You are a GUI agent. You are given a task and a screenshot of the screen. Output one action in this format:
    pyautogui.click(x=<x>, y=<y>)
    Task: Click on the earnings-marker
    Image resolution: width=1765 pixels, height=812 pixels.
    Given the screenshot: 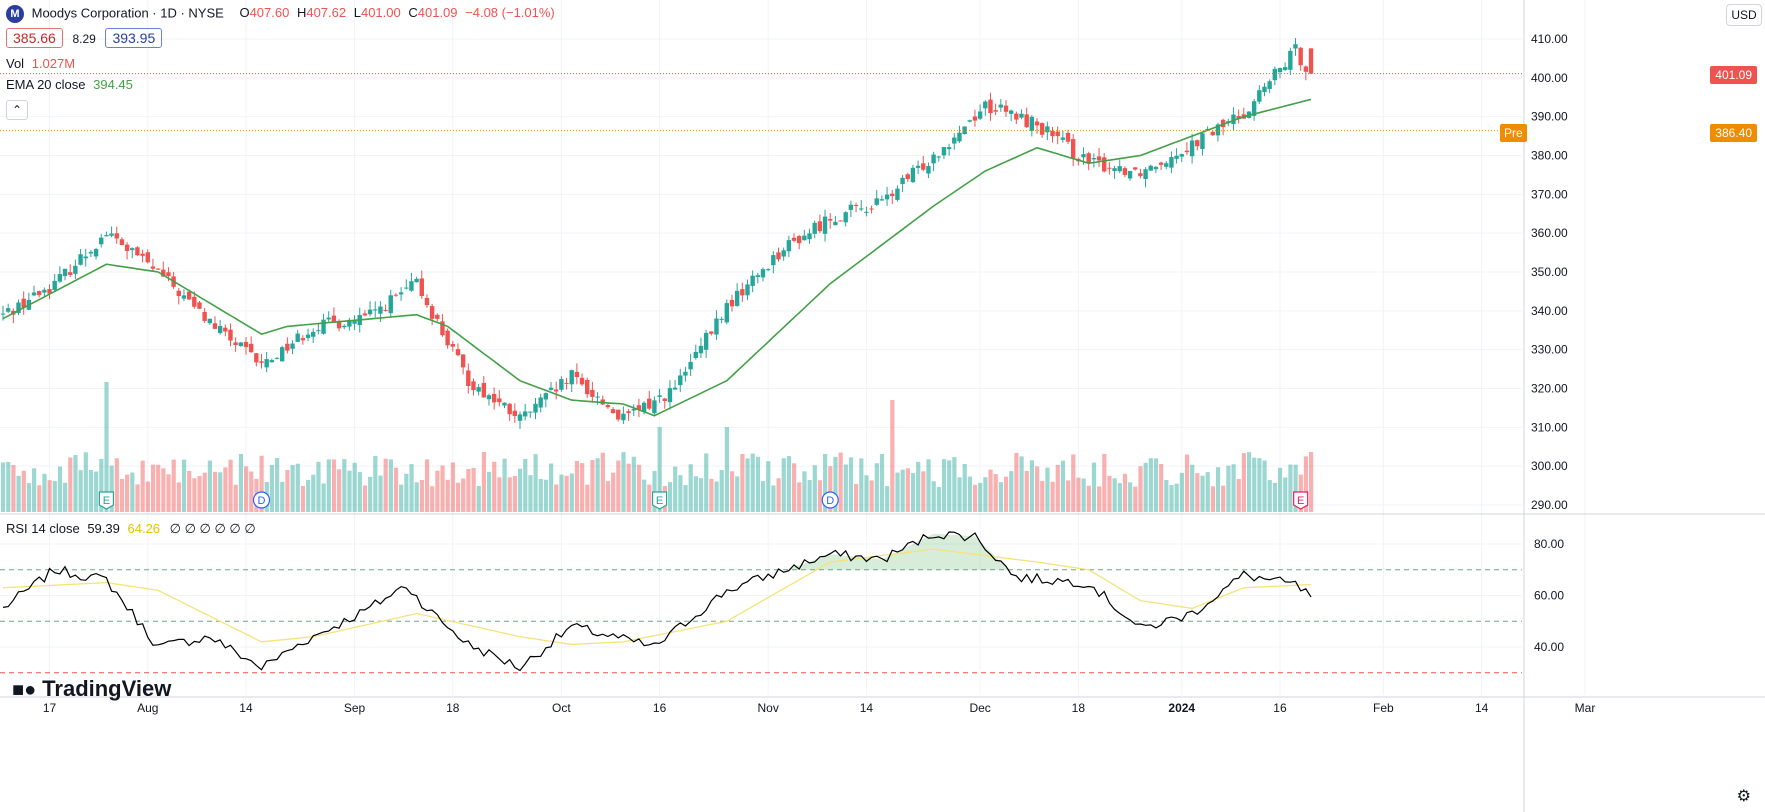 What is the action you would take?
    pyautogui.click(x=106, y=500)
    